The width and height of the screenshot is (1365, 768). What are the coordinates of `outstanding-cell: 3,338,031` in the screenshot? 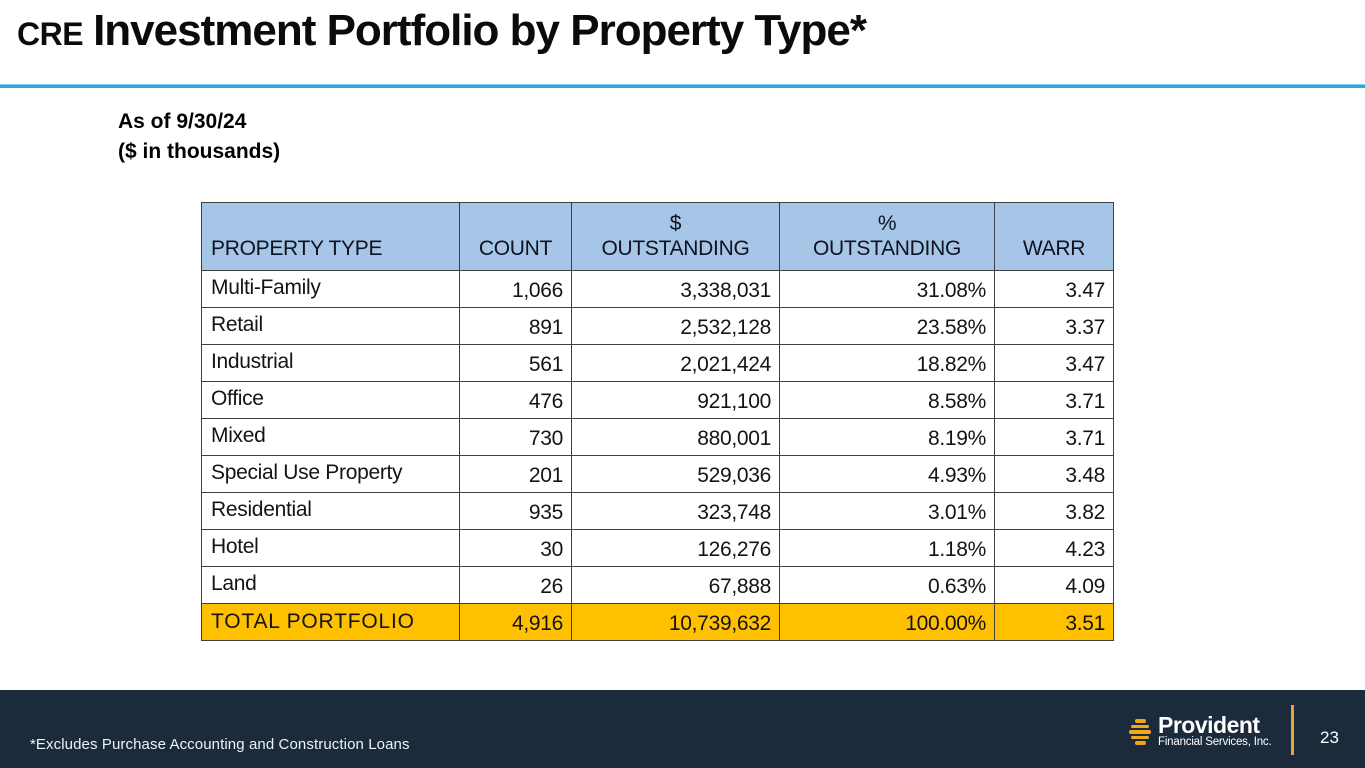 It's located at (675, 289).